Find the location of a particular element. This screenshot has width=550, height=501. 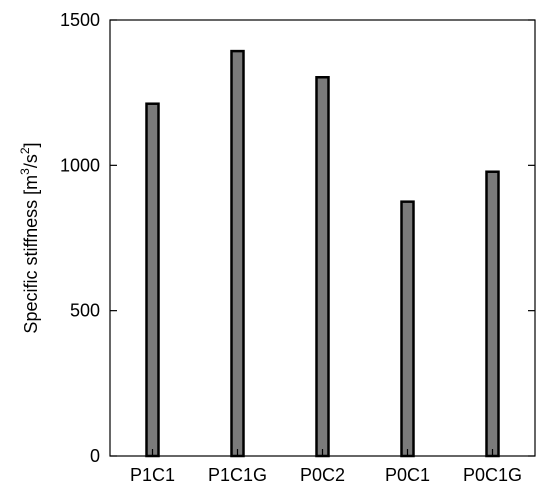

y-tick-label-1: 500 is located at coordinates (85, 311).